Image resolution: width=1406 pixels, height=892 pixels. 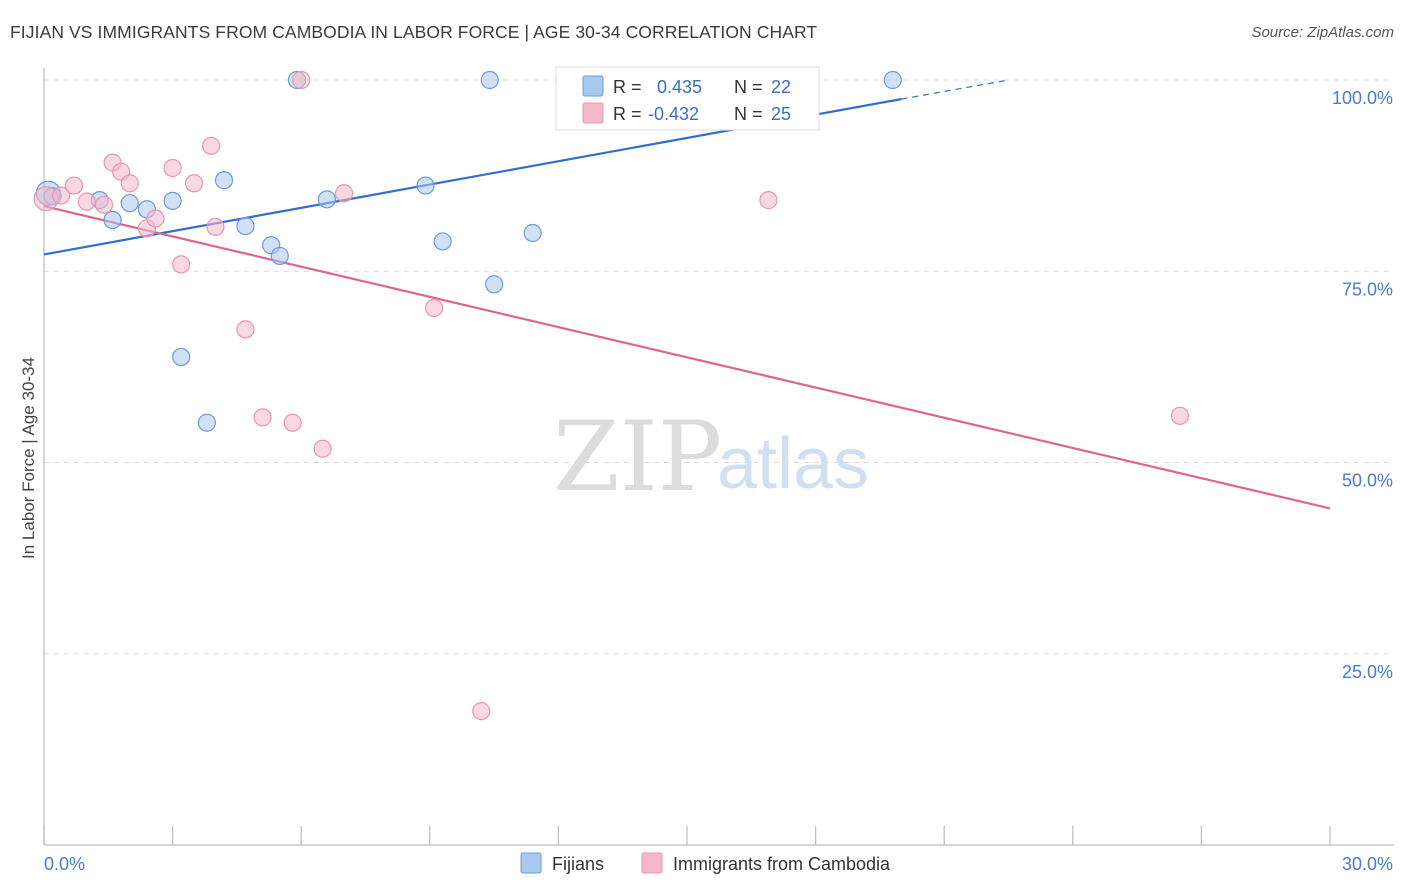 What do you see at coordinates (687, 98) in the screenshot?
I see `stats-box: R = 0.435 N = 22 R = -0.432 N = 25` at bounding box center [687, 98].